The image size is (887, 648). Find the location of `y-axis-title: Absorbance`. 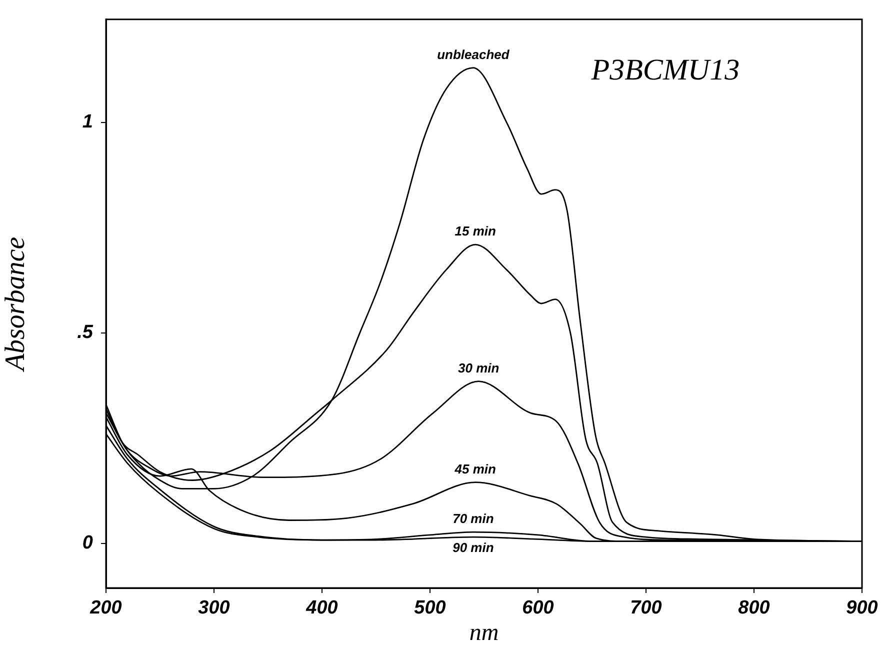

y-axis-title: Absorbance is located at coordinates (16, 304).